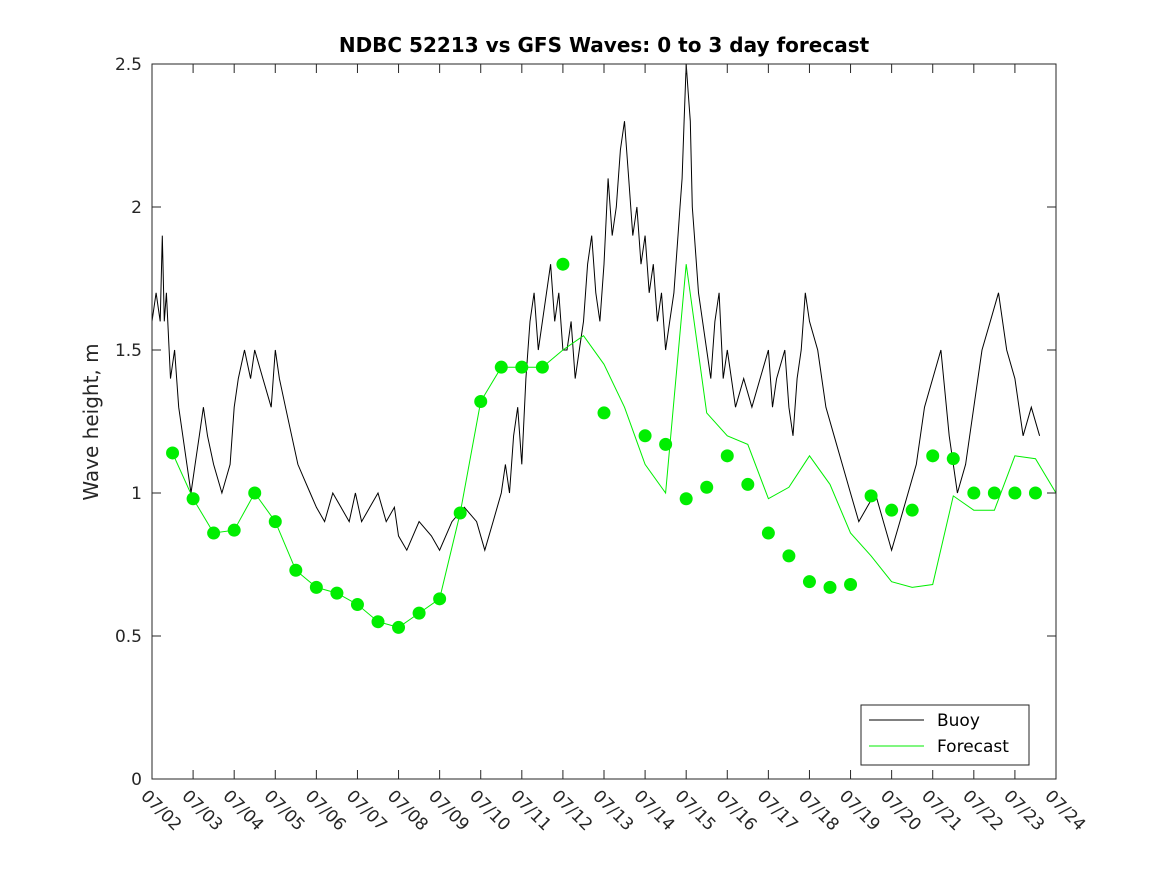 This screenshot has width=1167, height=875. Describe the element at coordinates (571, 810) in the screenshot. I see `x-tick-label: 07/12` at that location.